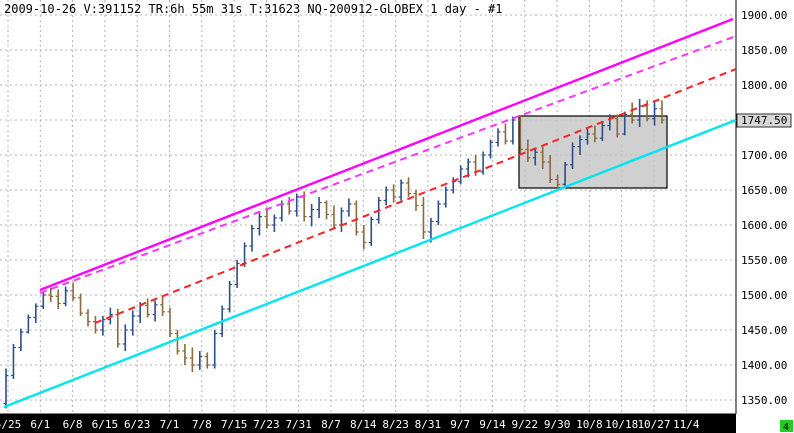 This screenshot has height=433, width=794. Describe the element at coordinates (589, 424) in the screenshot. I see `x-tick-label: 10/8` at that location.